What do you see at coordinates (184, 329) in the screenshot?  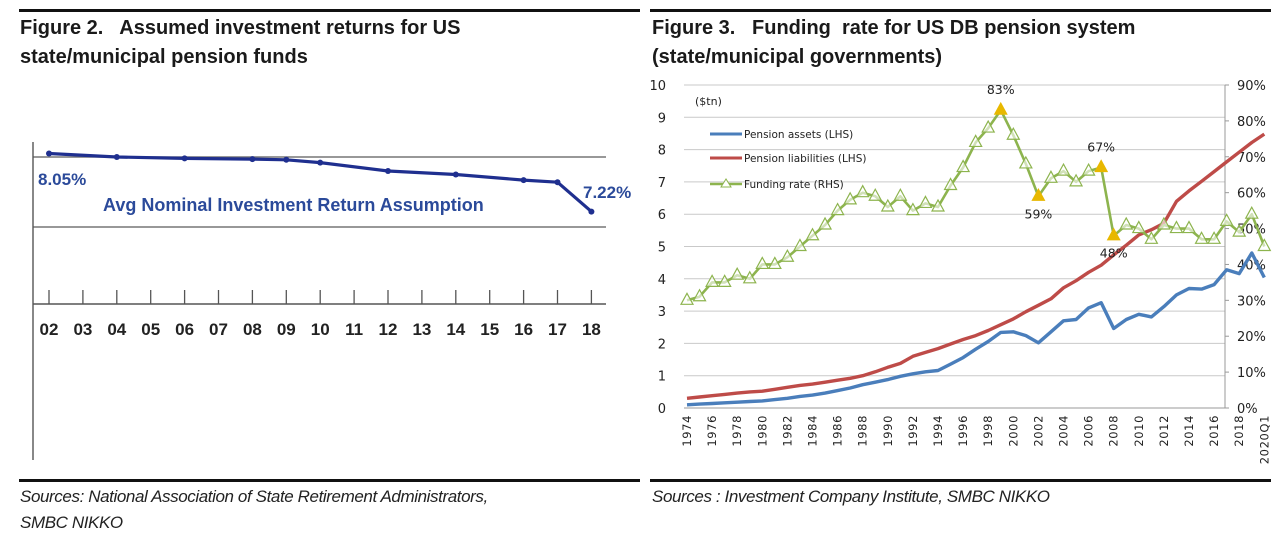 I see `x-tick-label: 06` at bounding box center [184, 329].